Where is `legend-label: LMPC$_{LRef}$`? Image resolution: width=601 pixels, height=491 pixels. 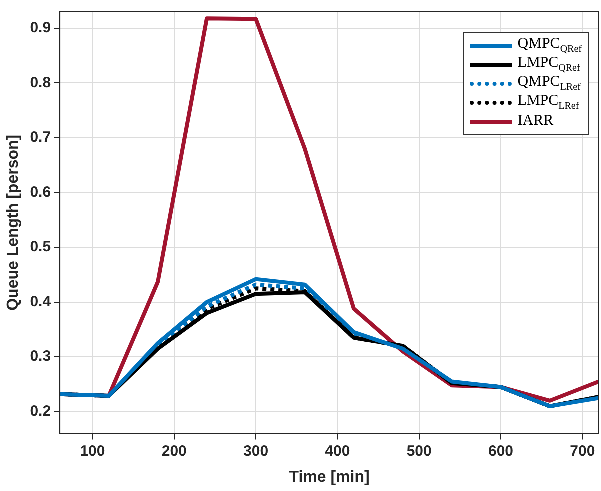
legend-label: LMPC$_{LRef}$ is located at coordinates (549, 102).